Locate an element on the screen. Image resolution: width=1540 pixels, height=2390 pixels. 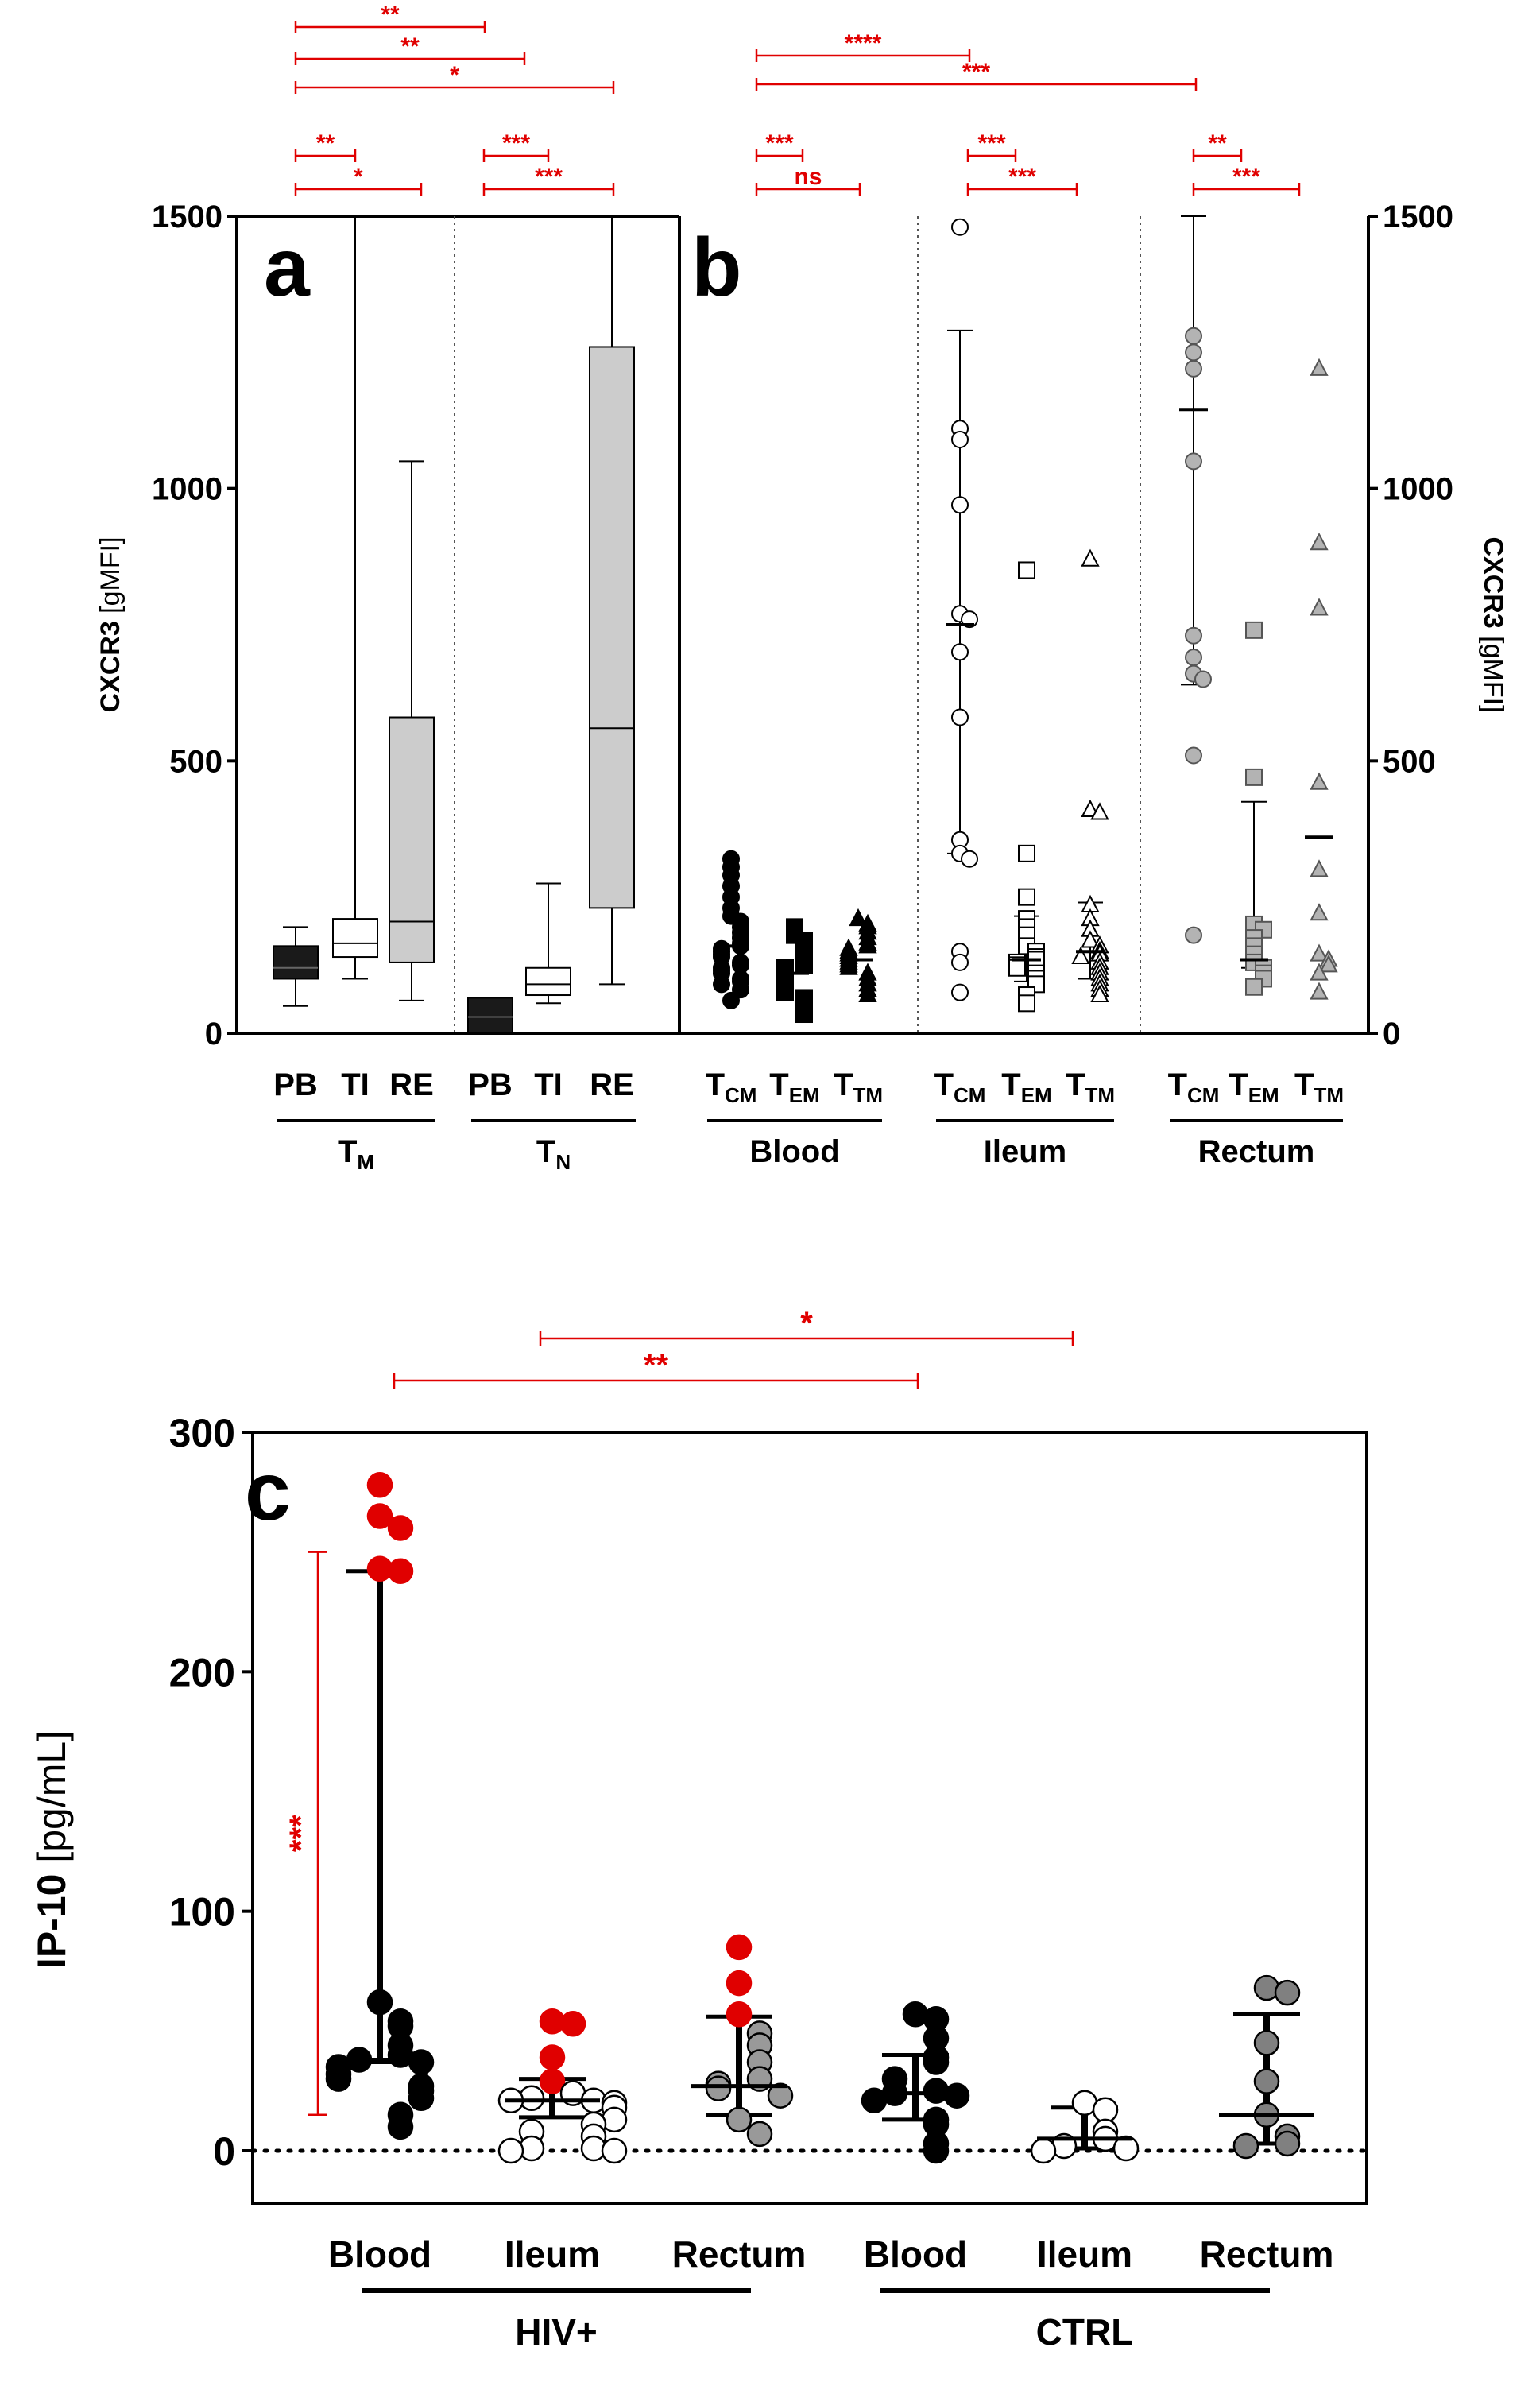
significance-bracket-label: **** is located at coordinates (864, 43).